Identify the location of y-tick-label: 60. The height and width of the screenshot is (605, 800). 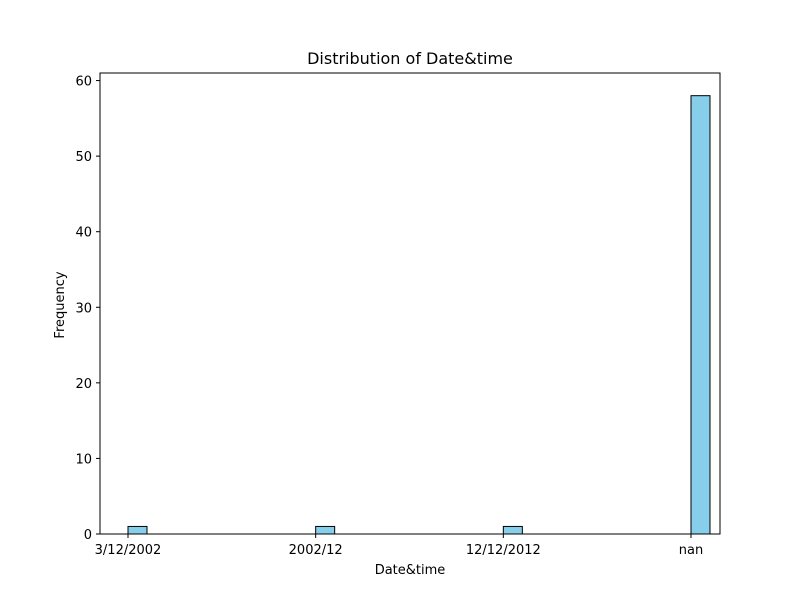
(83, 82).